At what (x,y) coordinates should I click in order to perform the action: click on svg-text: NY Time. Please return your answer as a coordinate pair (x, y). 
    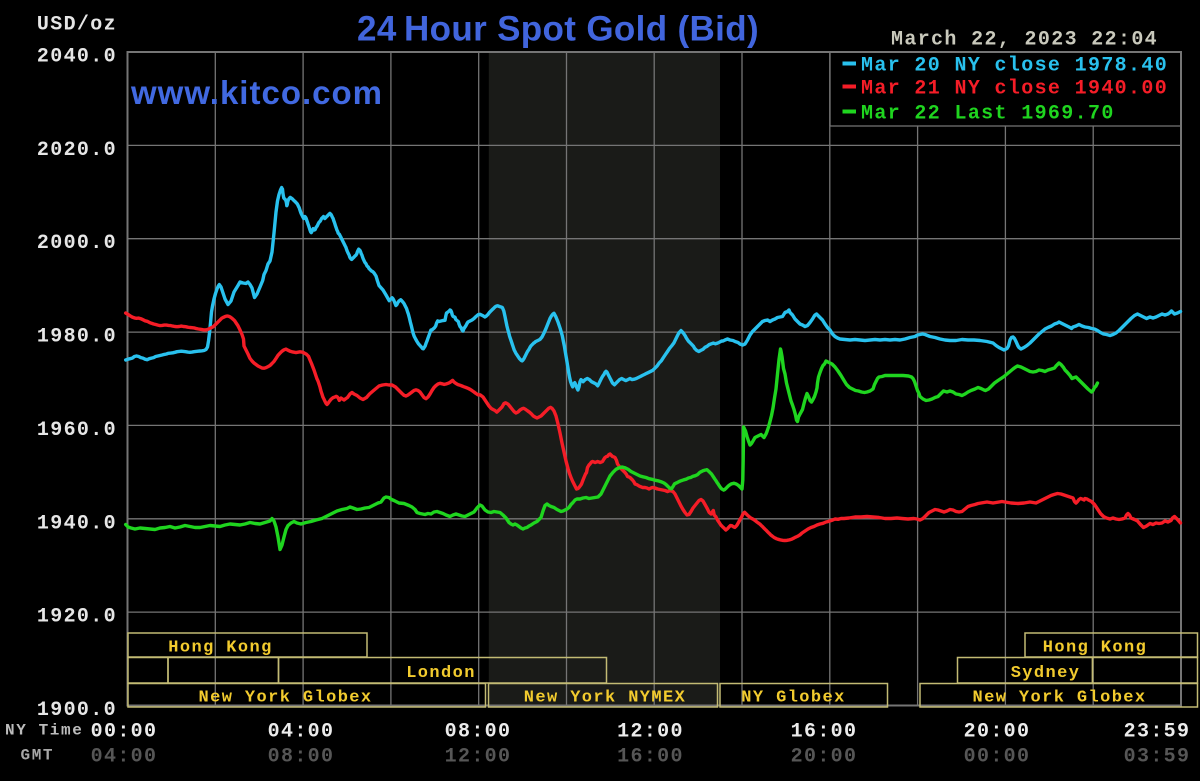
    Looking at the image, I should click on (44, 731).